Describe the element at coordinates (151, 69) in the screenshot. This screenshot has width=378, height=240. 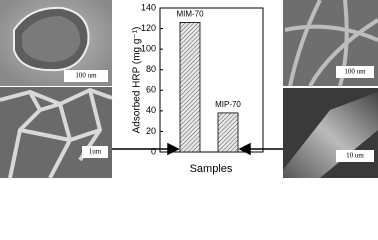
I see `y-tick-label: 80` at that location.